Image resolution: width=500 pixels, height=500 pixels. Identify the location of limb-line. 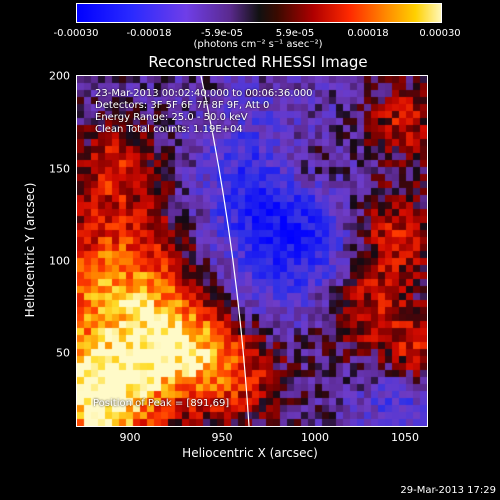
(225, 251).